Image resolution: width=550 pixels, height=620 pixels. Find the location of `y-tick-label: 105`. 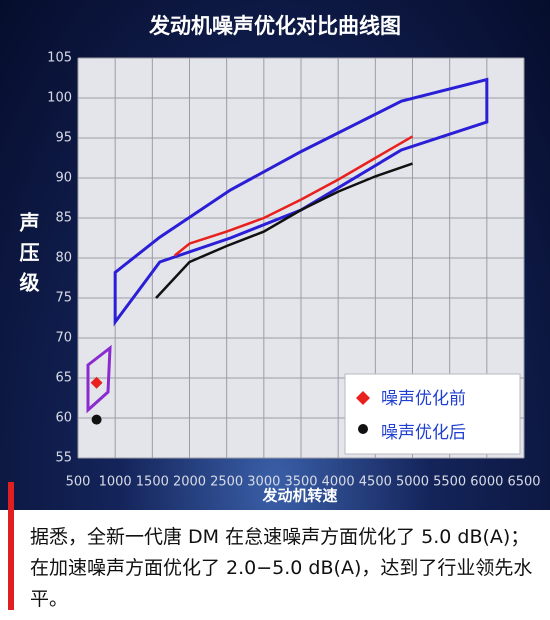

y-tick-label: 105 is located at coordinates (59, 58).